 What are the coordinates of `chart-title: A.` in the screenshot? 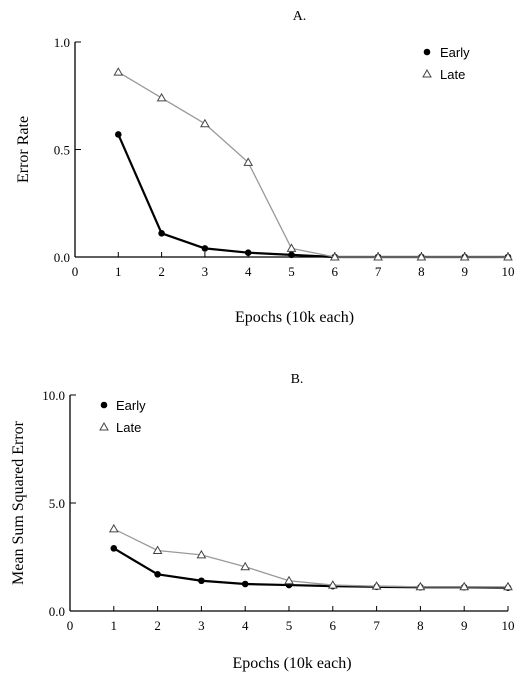 It's located at (300, 16).